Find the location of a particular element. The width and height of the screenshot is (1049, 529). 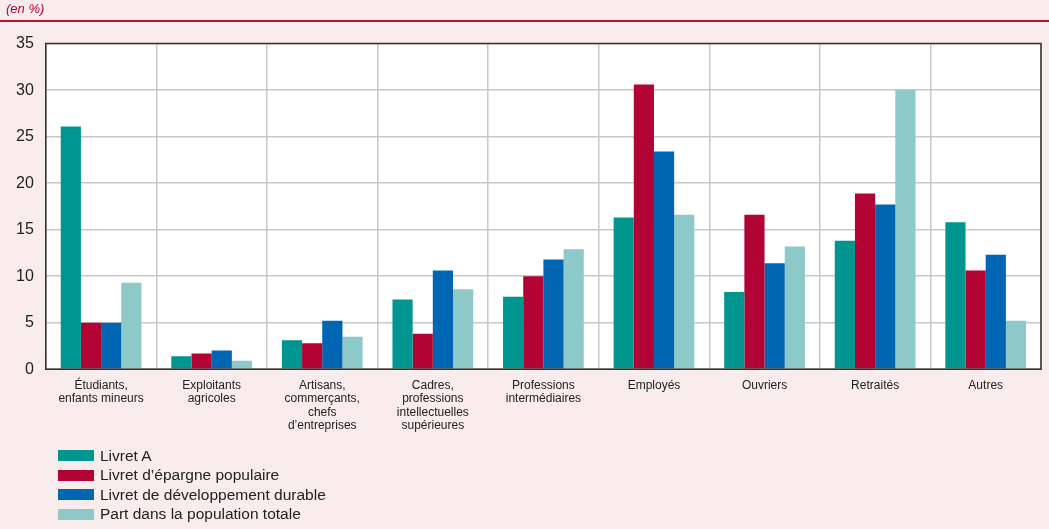

y-tick-label: 25 is located at coordinates (25, 136).